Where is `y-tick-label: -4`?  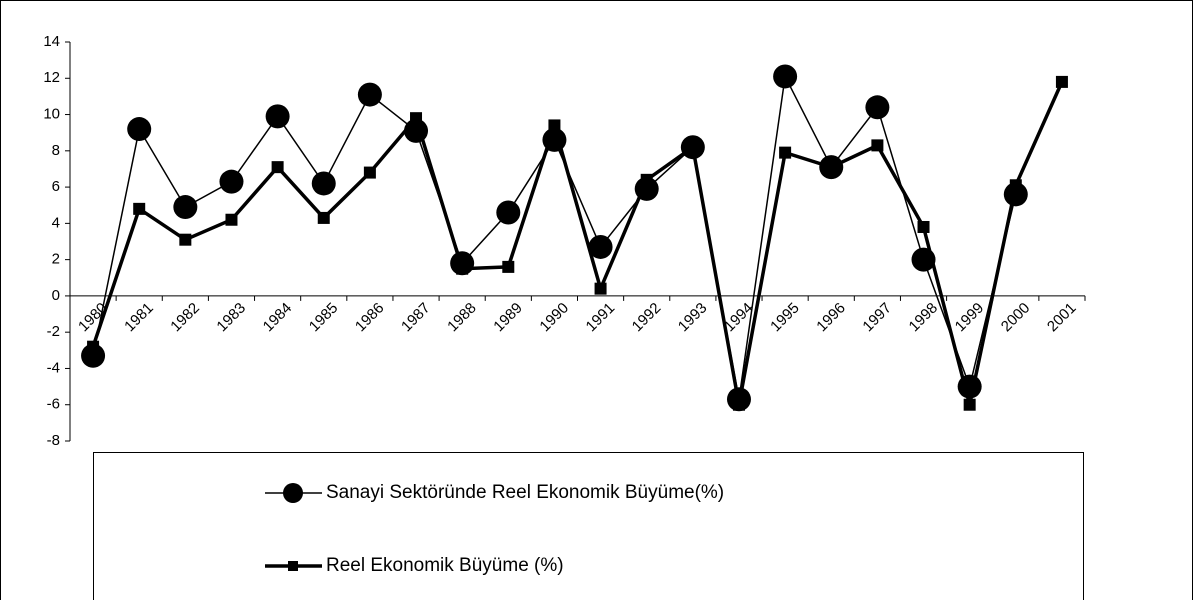
y-tick-label: -4 is located at coordinates (53, 367).